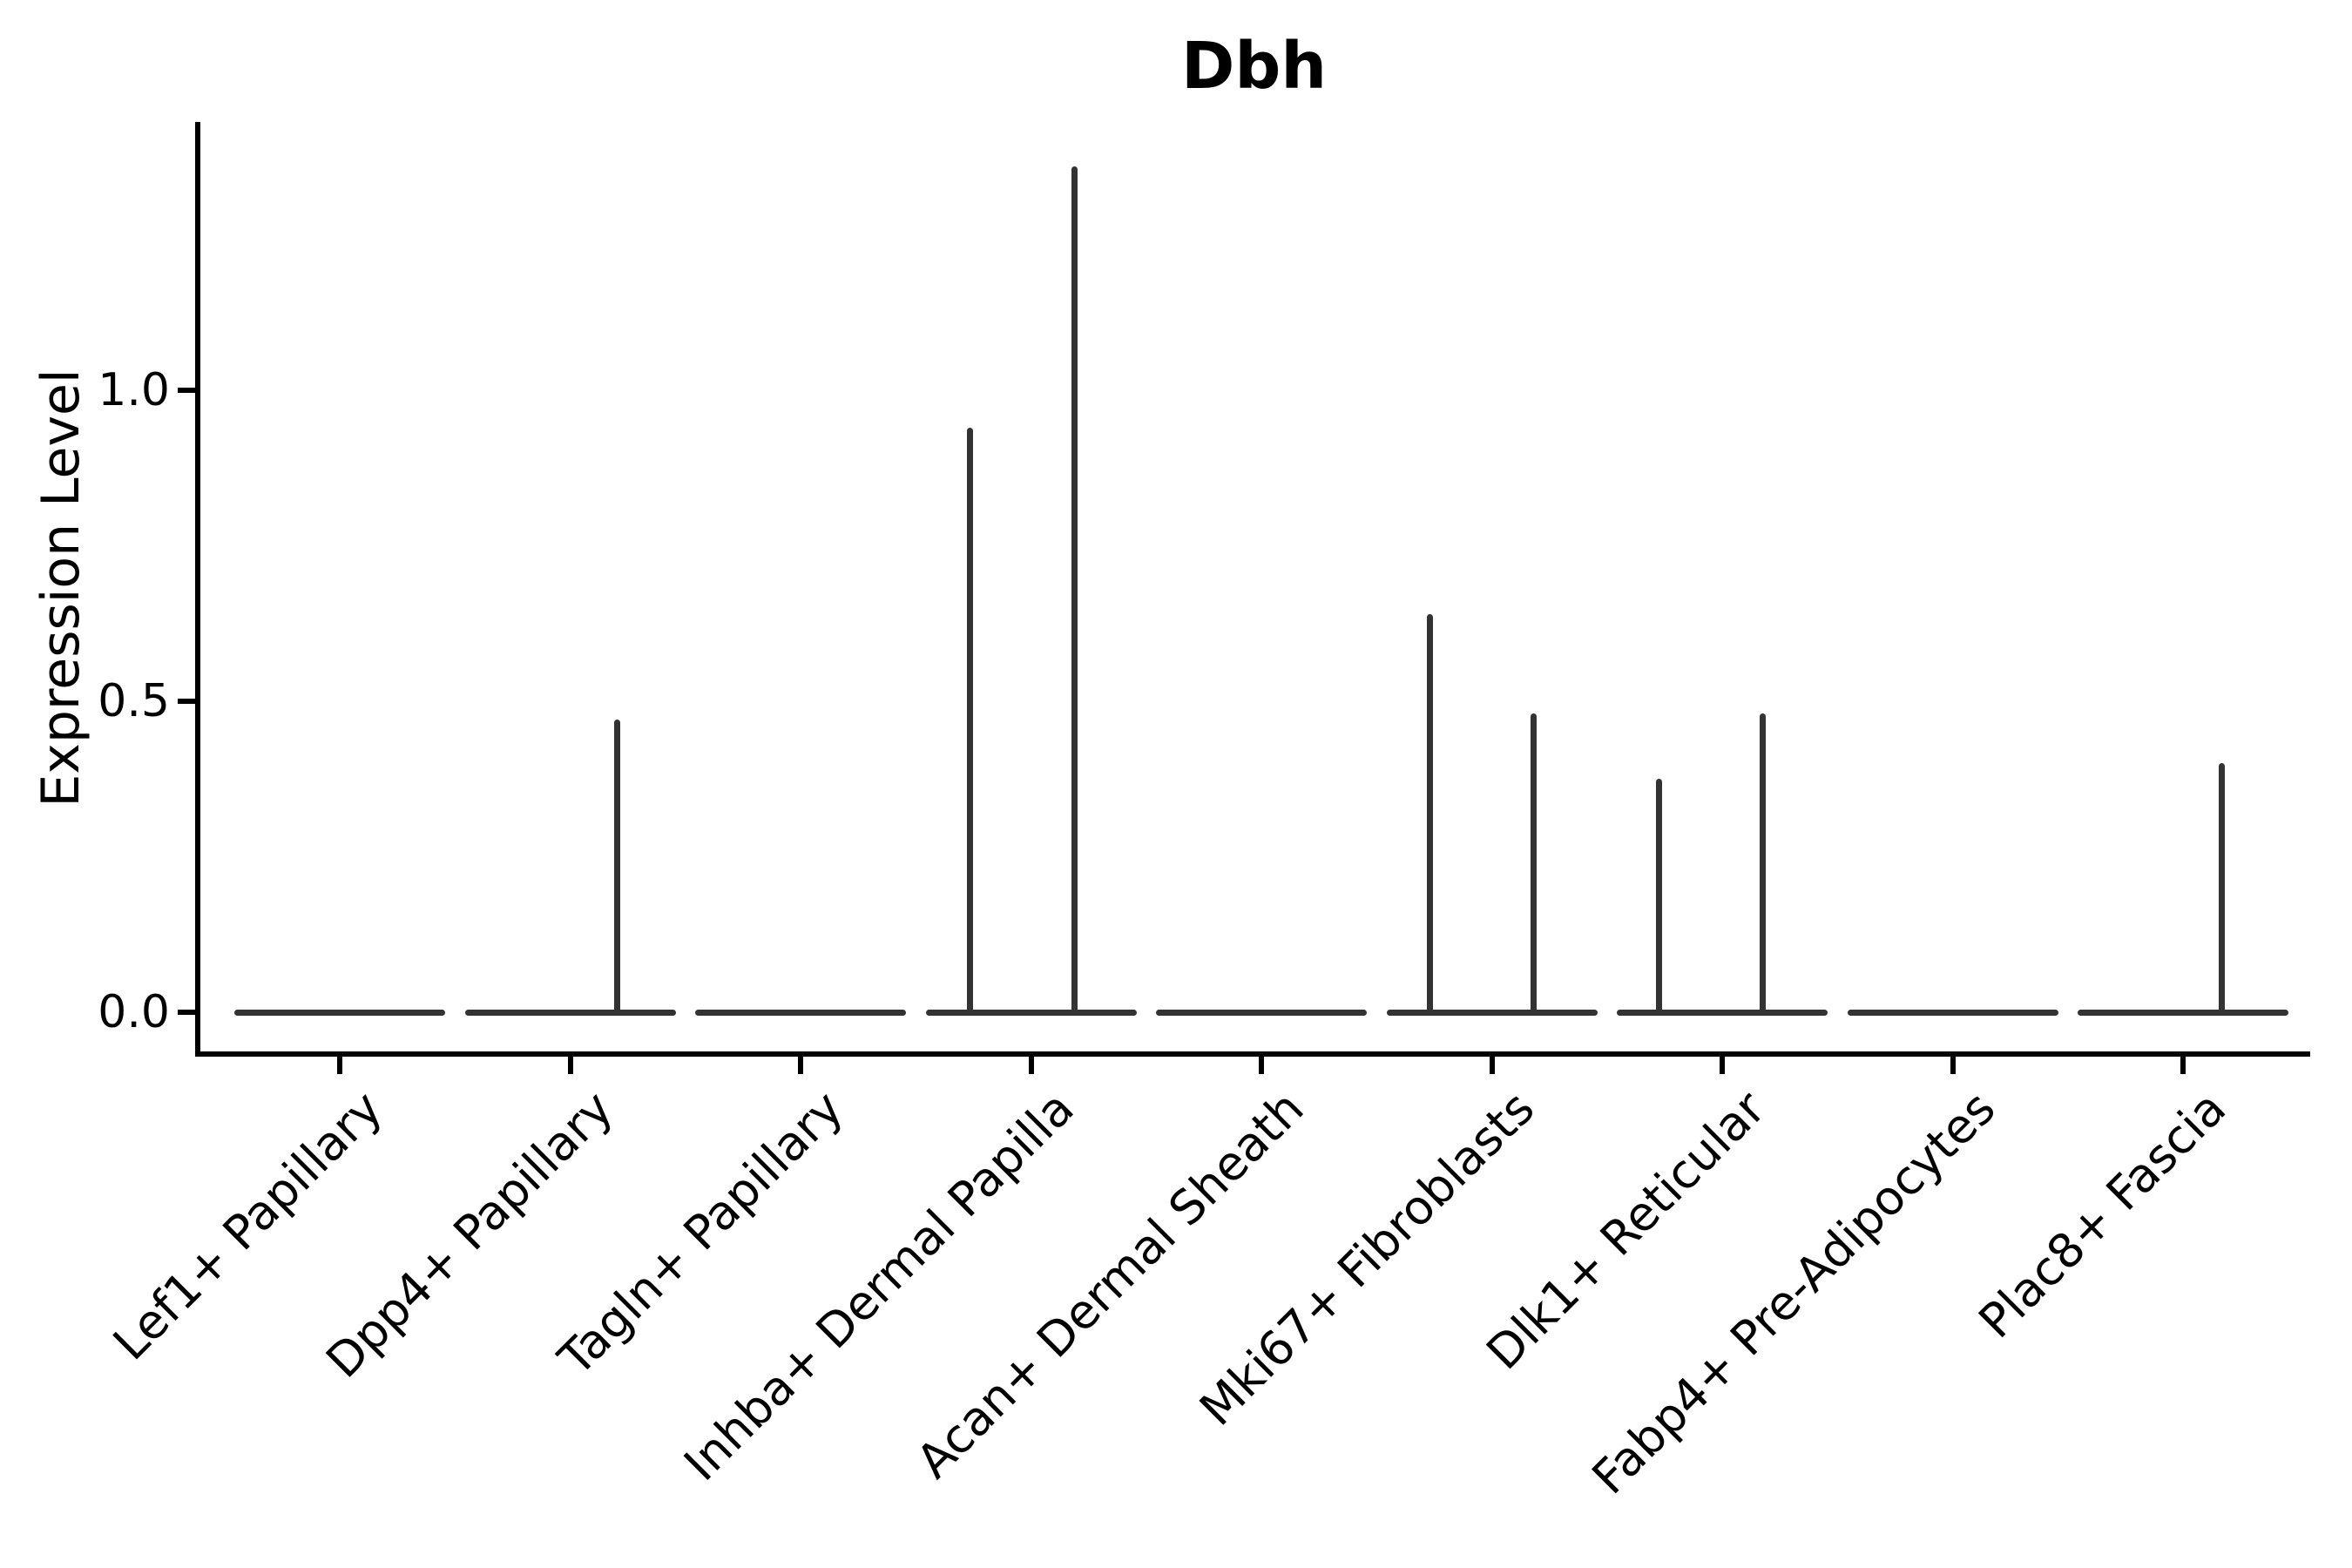 The height and width of the screenshot is (1568, 2352). Describe the element at coordinates (2102, 1214) in the screenshot. I see `x-tick-label: Plac8+ Fascia` at that location.